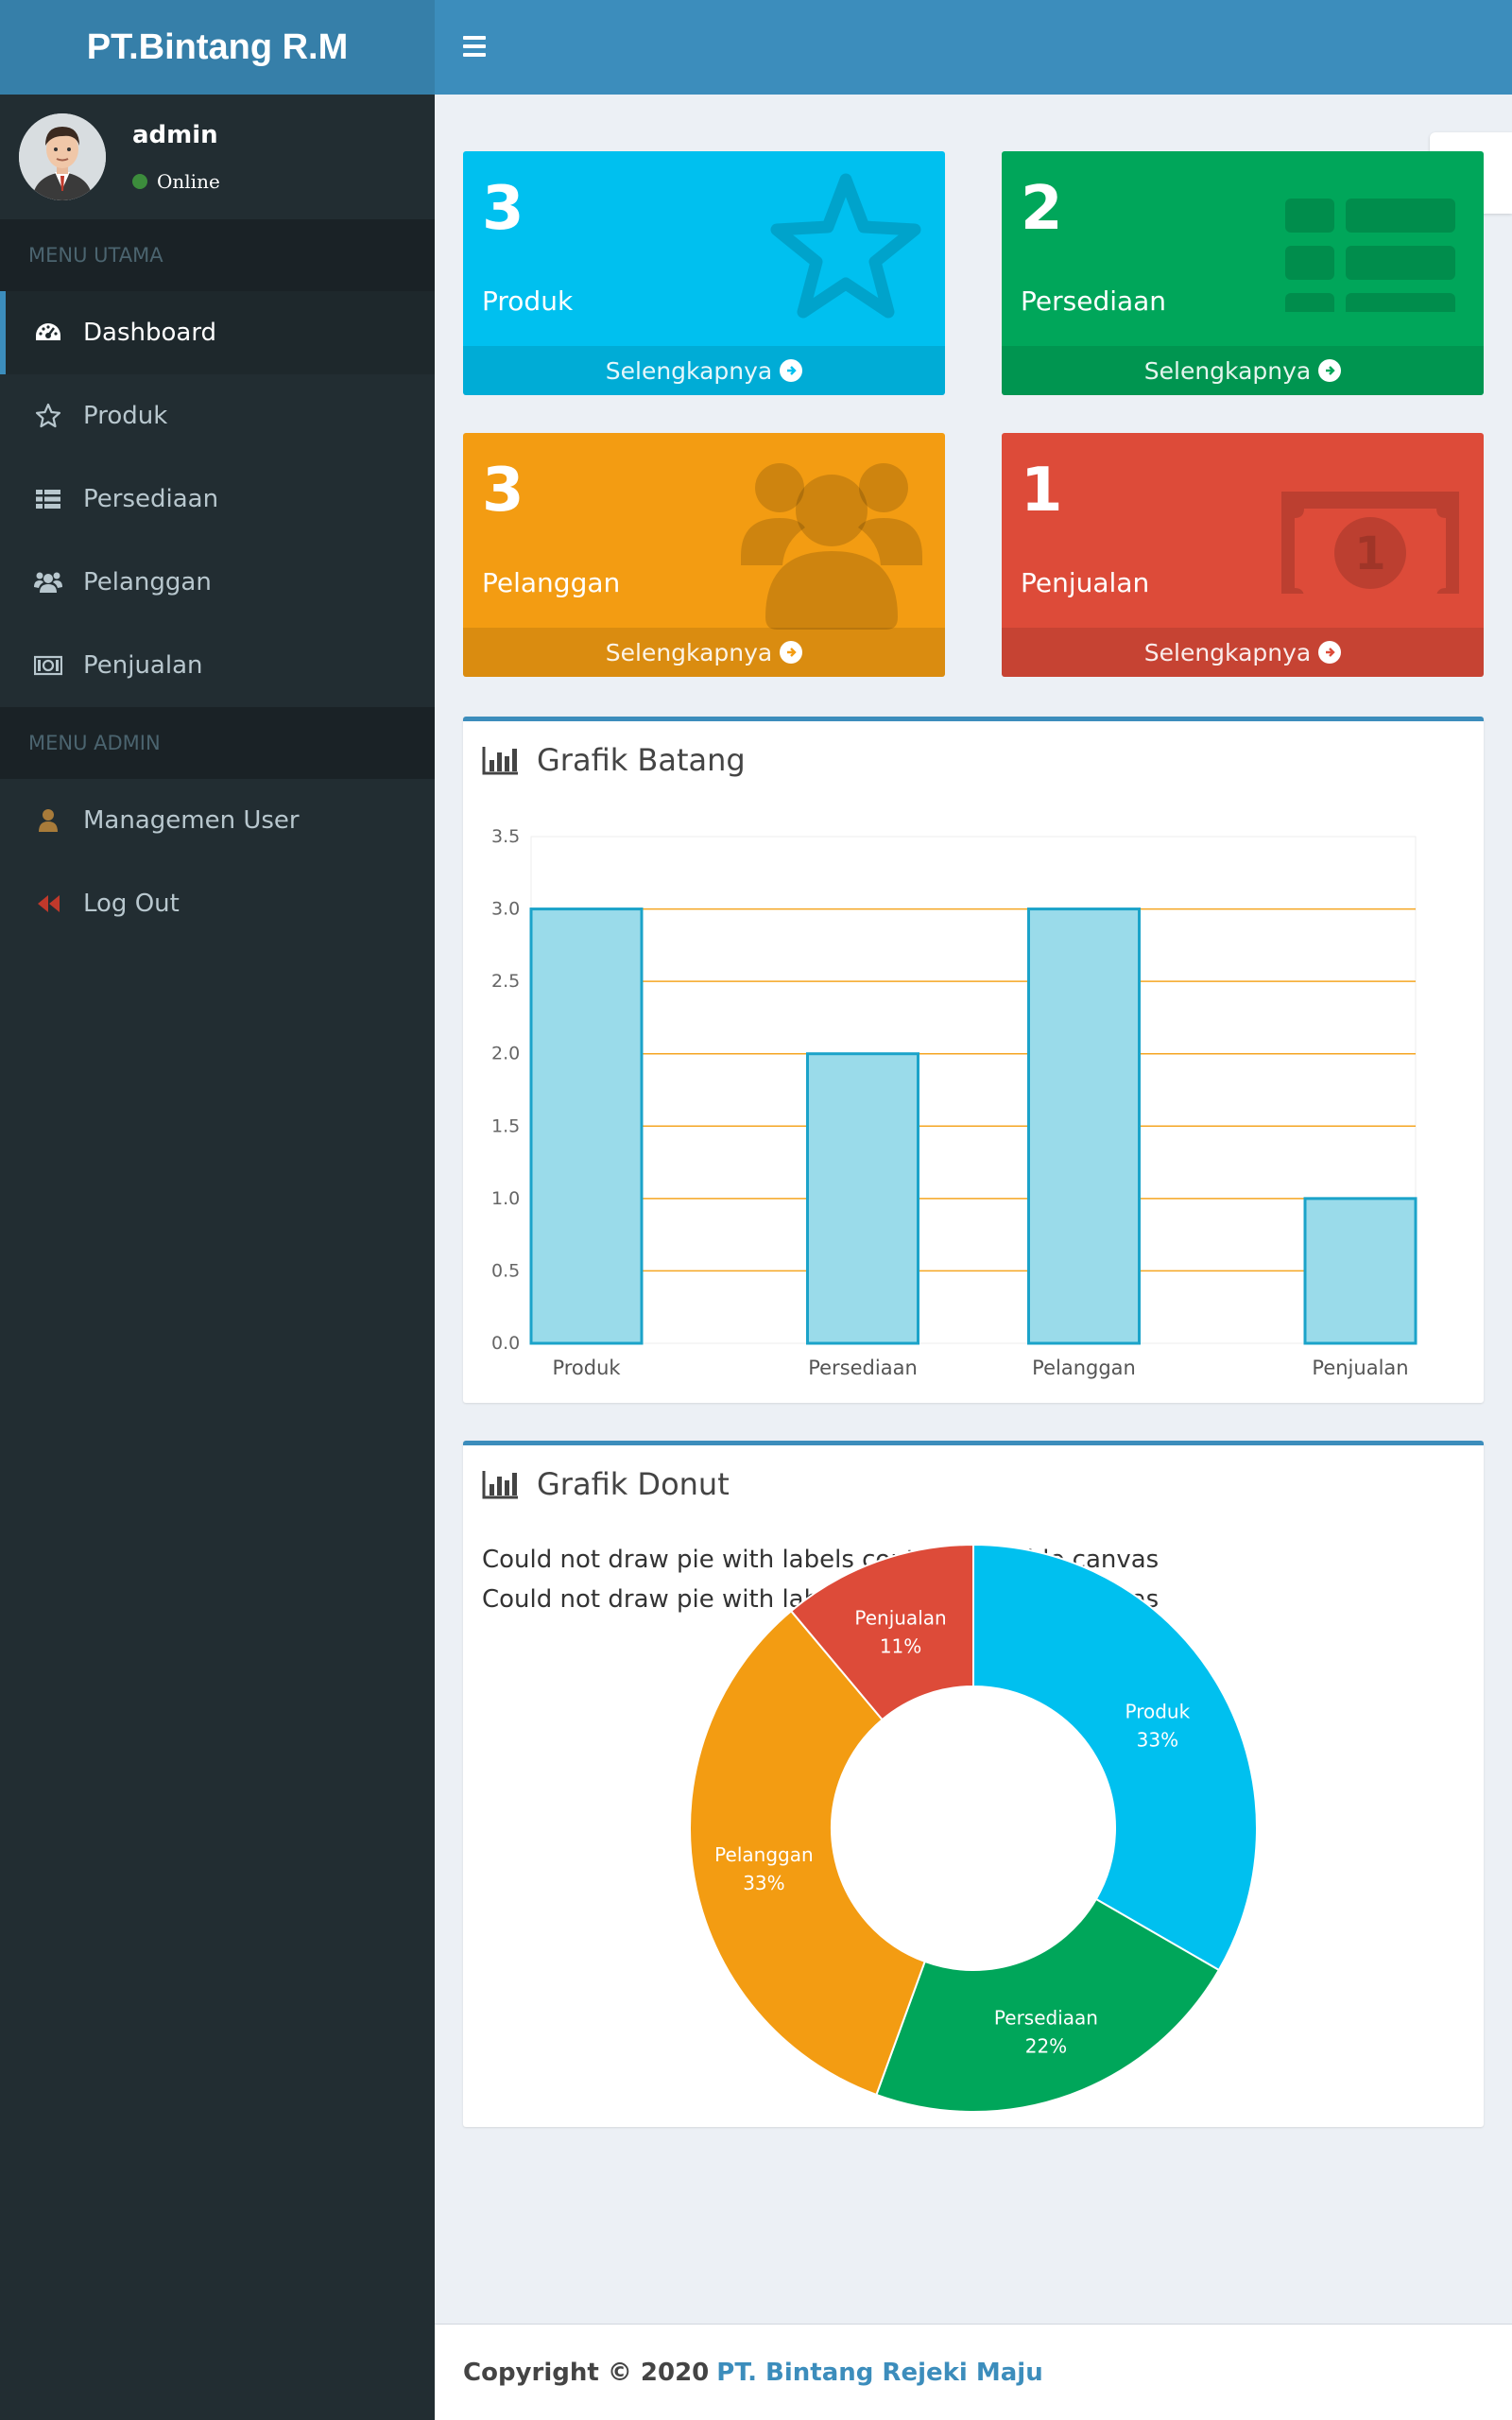  I want to click on top-navbar, so click(973, 47).